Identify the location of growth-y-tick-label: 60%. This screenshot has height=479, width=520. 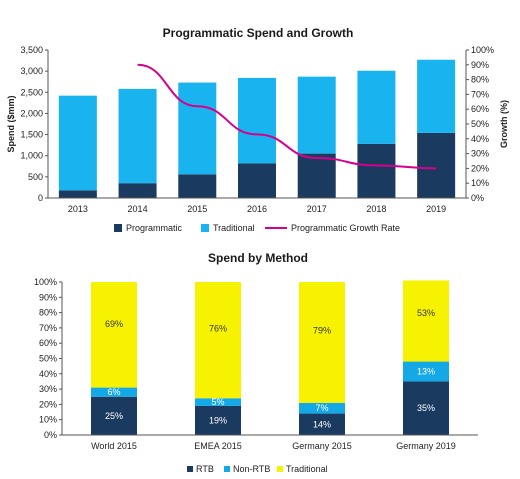
(480, 109).